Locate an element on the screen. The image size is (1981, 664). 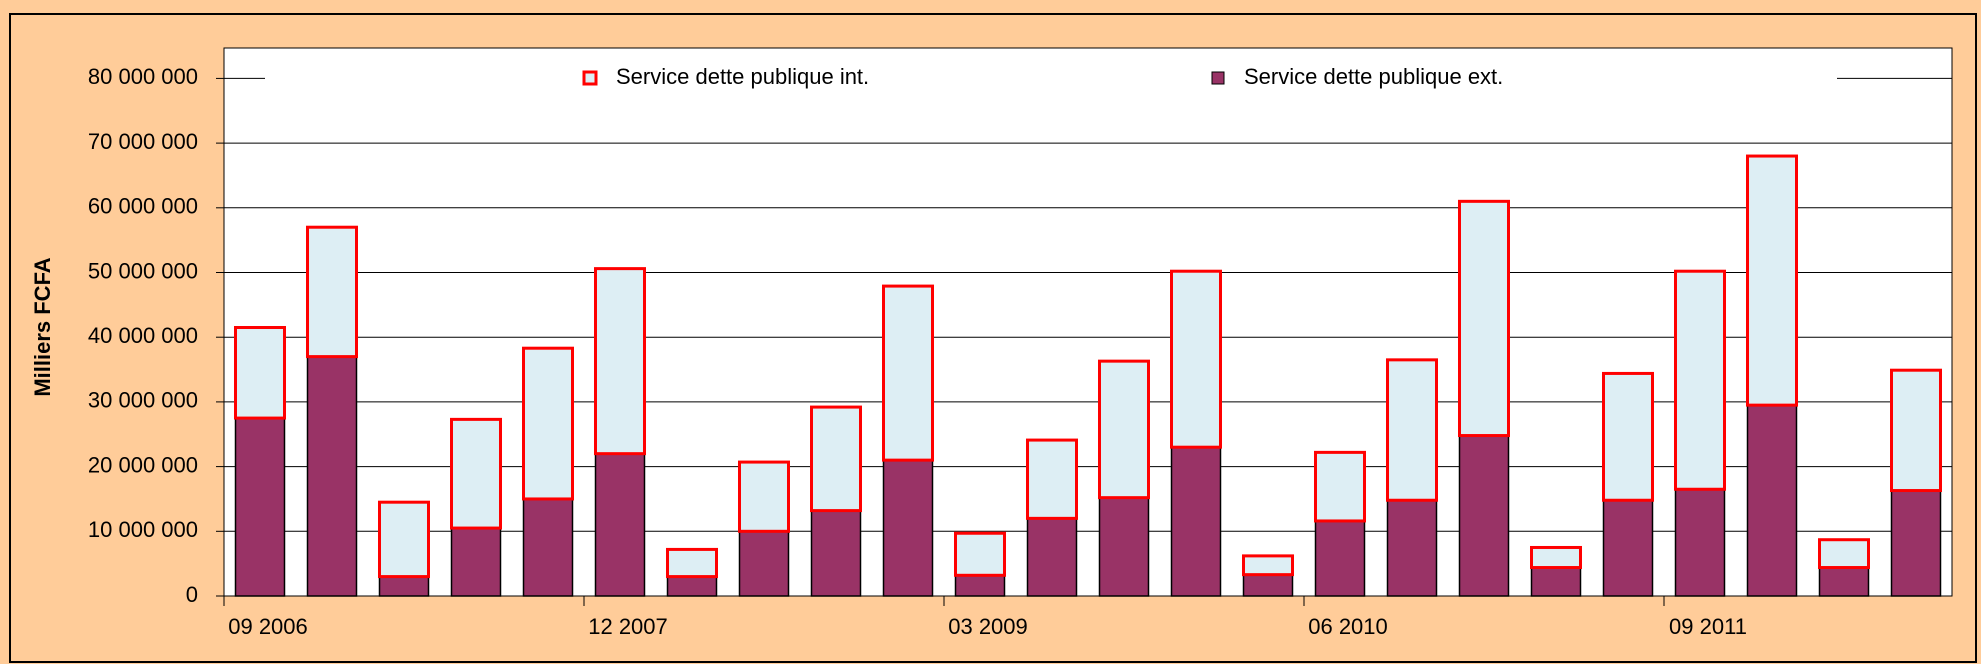
y-tick-label: 80 000 000 is located at coordinates (143, 76).